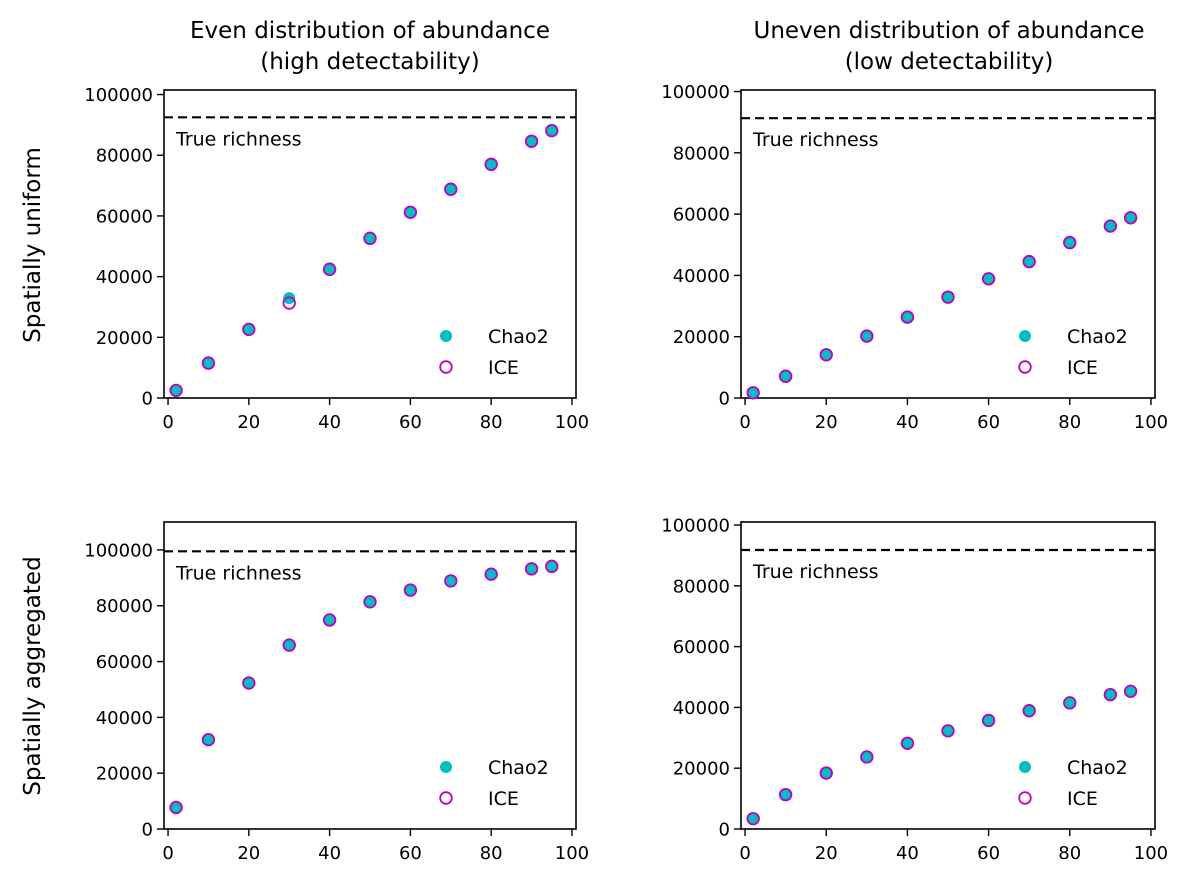 Image resolution: width=1204 pixels, height=889 pixels. I want to click on column-title-uneven-line2: (low detectability), so click(949, 62).